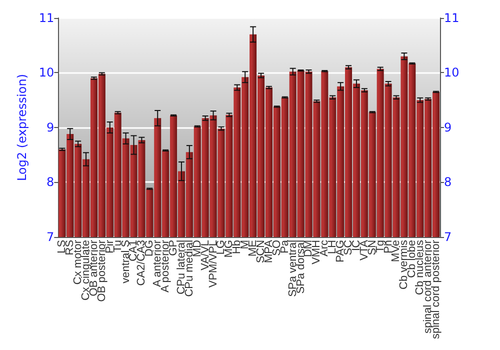  What do you see at coordinates (50, 182) in the screenshot?
I see `y-tick-label: 8` at bounding box center [50, 182].